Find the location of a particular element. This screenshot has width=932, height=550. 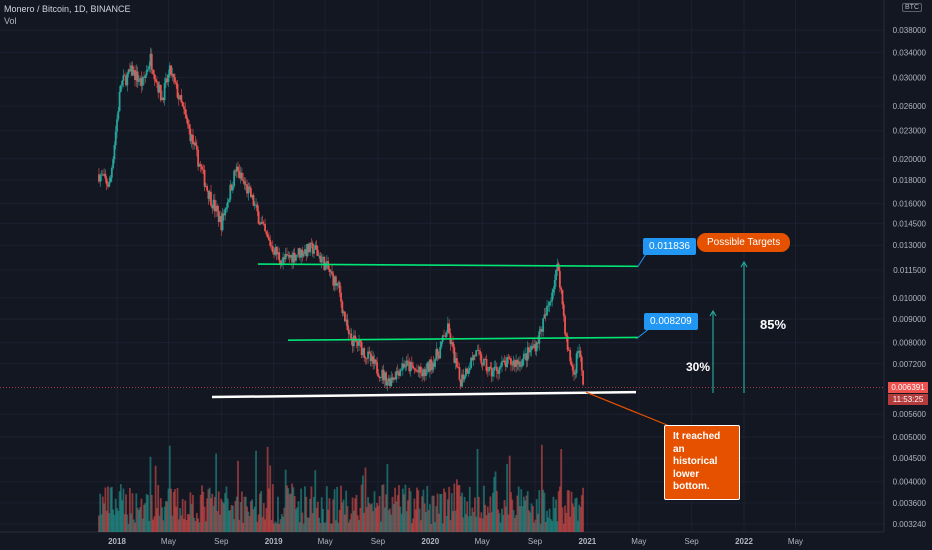

x-tick-label: 2019 is located at coordinates (274, 541).